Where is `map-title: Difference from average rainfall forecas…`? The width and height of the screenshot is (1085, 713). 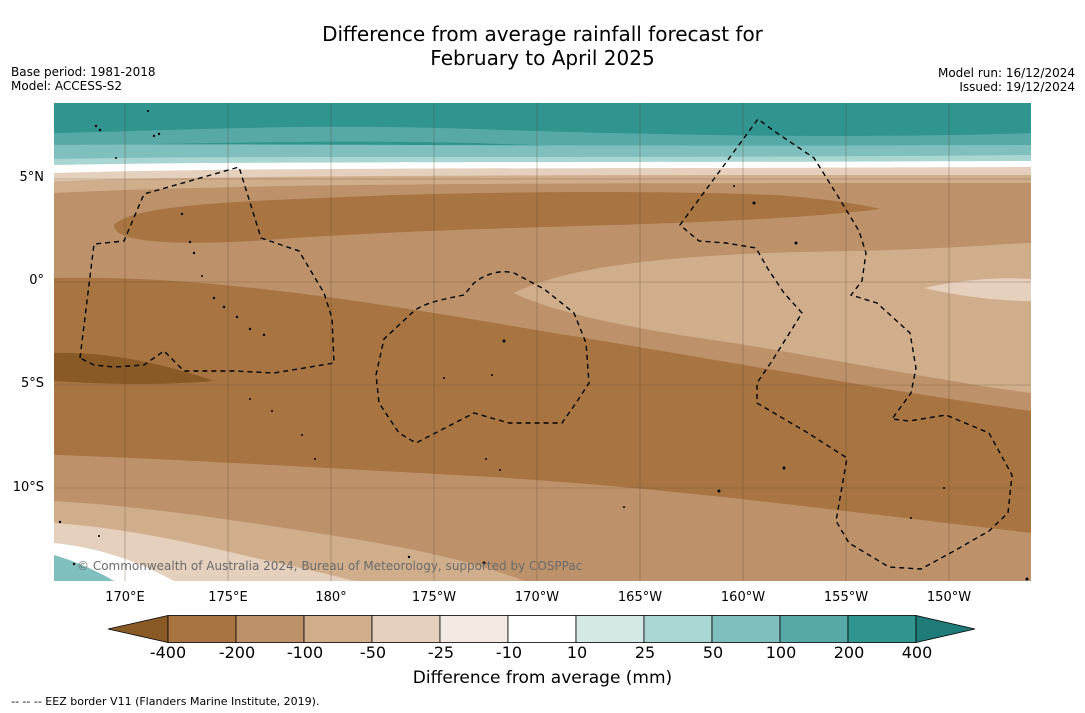 map-title: Difference from average rainfall forecas… is located at coordinates (542, 46).